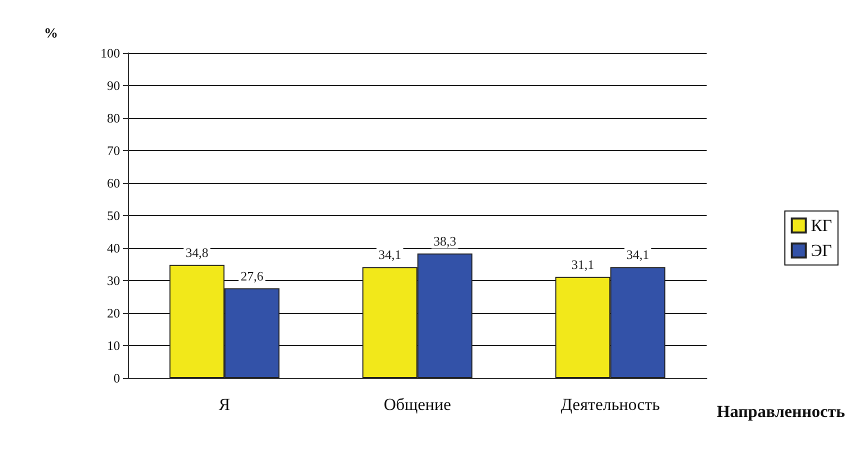 This screenshot has height=476, width=859. What do you see at coordinates (113, 150) in the screenshot?
I see `y-tick-label: 70` at bounding box center [113, 150].